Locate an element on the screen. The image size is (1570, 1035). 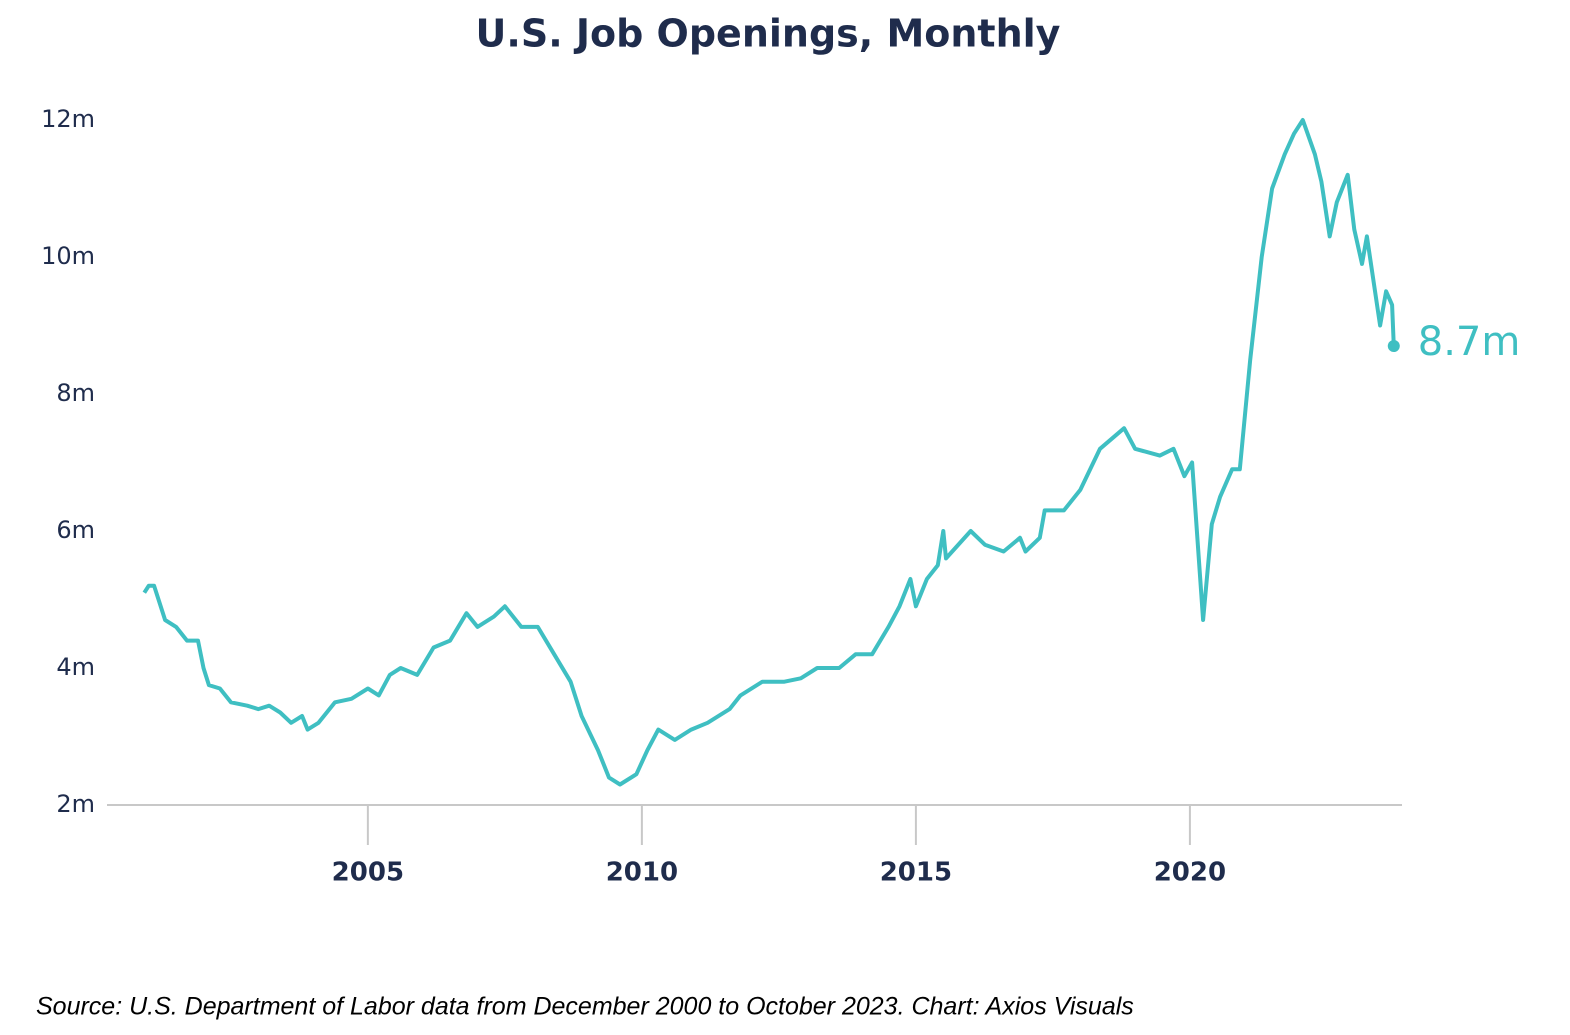
y-tick-label: 4m is located at coordinates (75, 667).